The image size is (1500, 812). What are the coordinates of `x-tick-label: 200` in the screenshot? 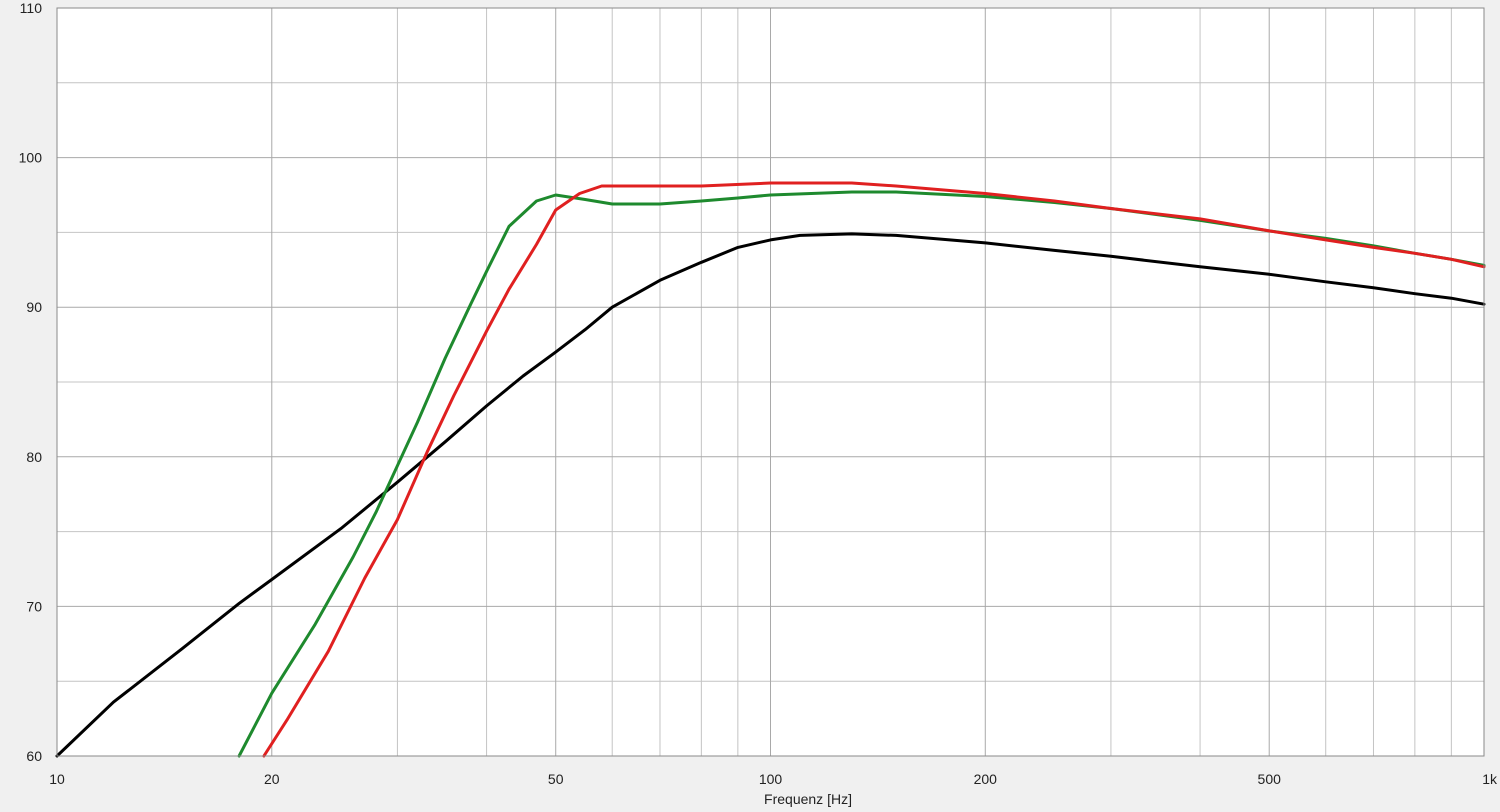 It's located at (986, 779).